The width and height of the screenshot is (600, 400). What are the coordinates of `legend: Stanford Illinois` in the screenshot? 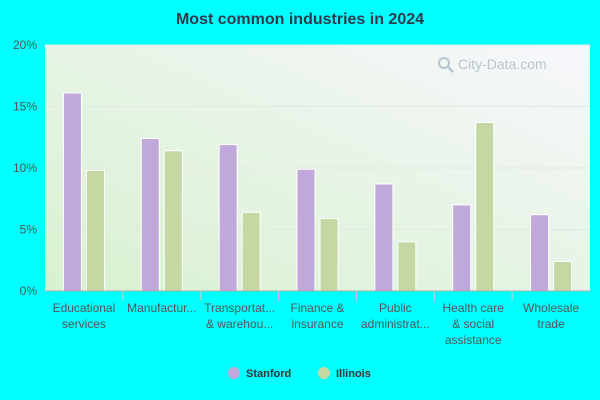 It's located at (299, 373).